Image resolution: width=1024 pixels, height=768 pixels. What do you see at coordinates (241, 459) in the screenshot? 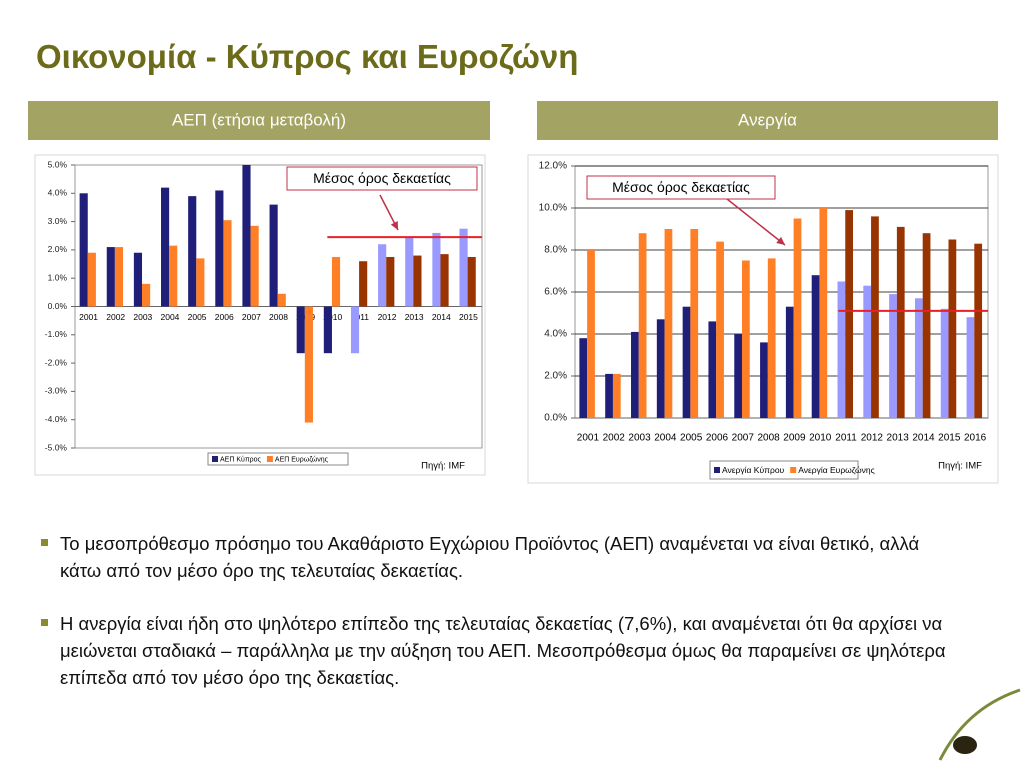
I see `legend-label: ΑΕΠ Κύπρος` at bounding box center [241, 459].